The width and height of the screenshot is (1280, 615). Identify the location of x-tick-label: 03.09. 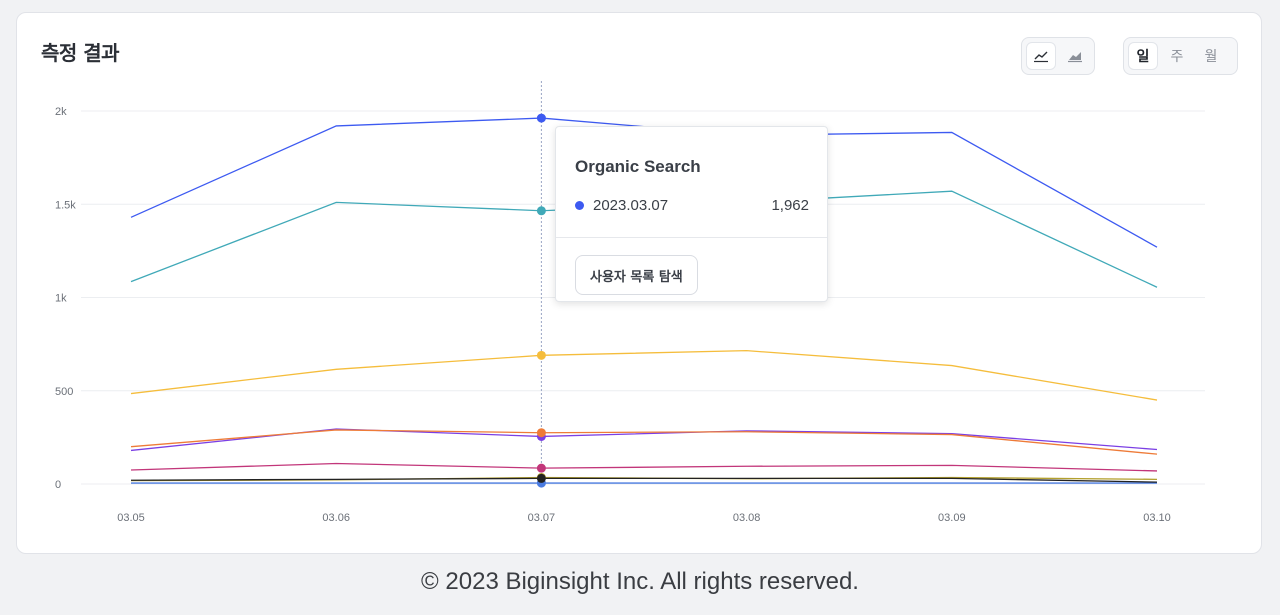
(952, 518).